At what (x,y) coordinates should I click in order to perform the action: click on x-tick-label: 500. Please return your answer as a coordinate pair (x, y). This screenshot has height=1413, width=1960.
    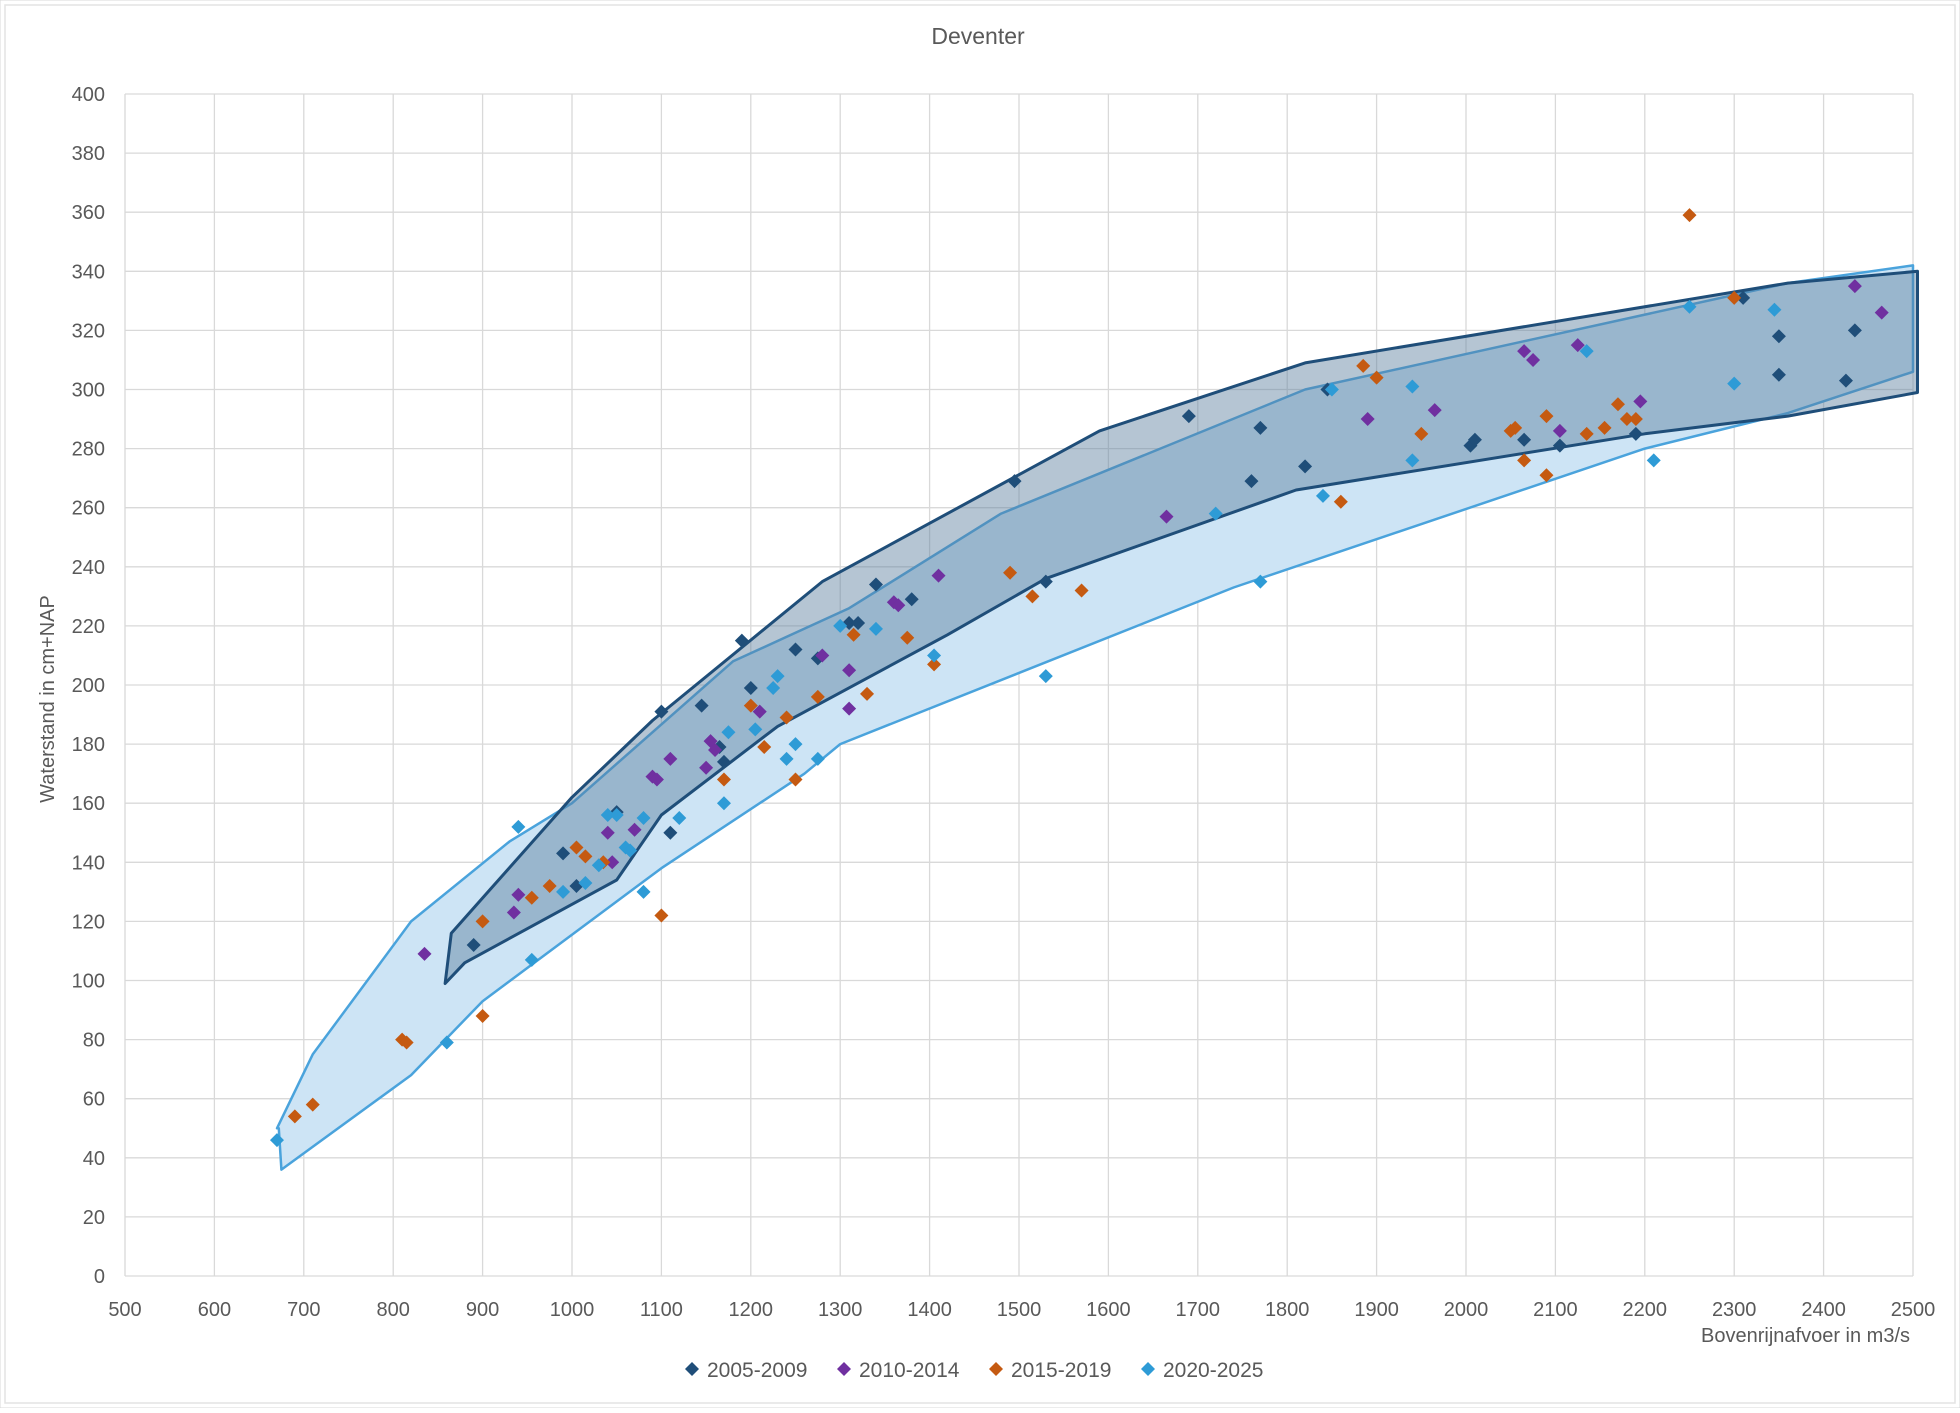
    Looking at the image, I should click on (124, 1310).